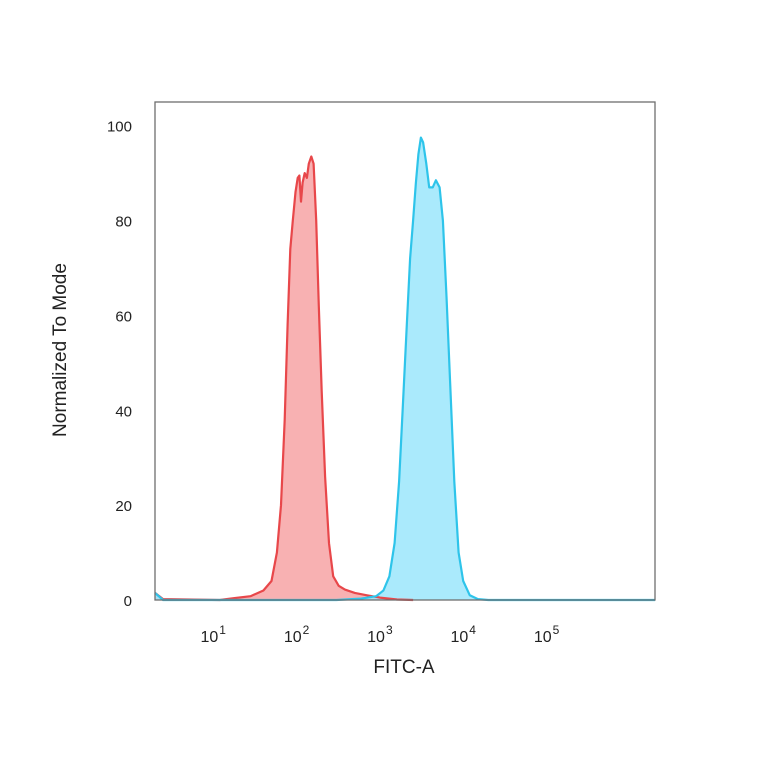  What do you see at coordinates (123, 411) in the screenshot?
I see `y-tick-label: 40` at bounding box center [123, 411].